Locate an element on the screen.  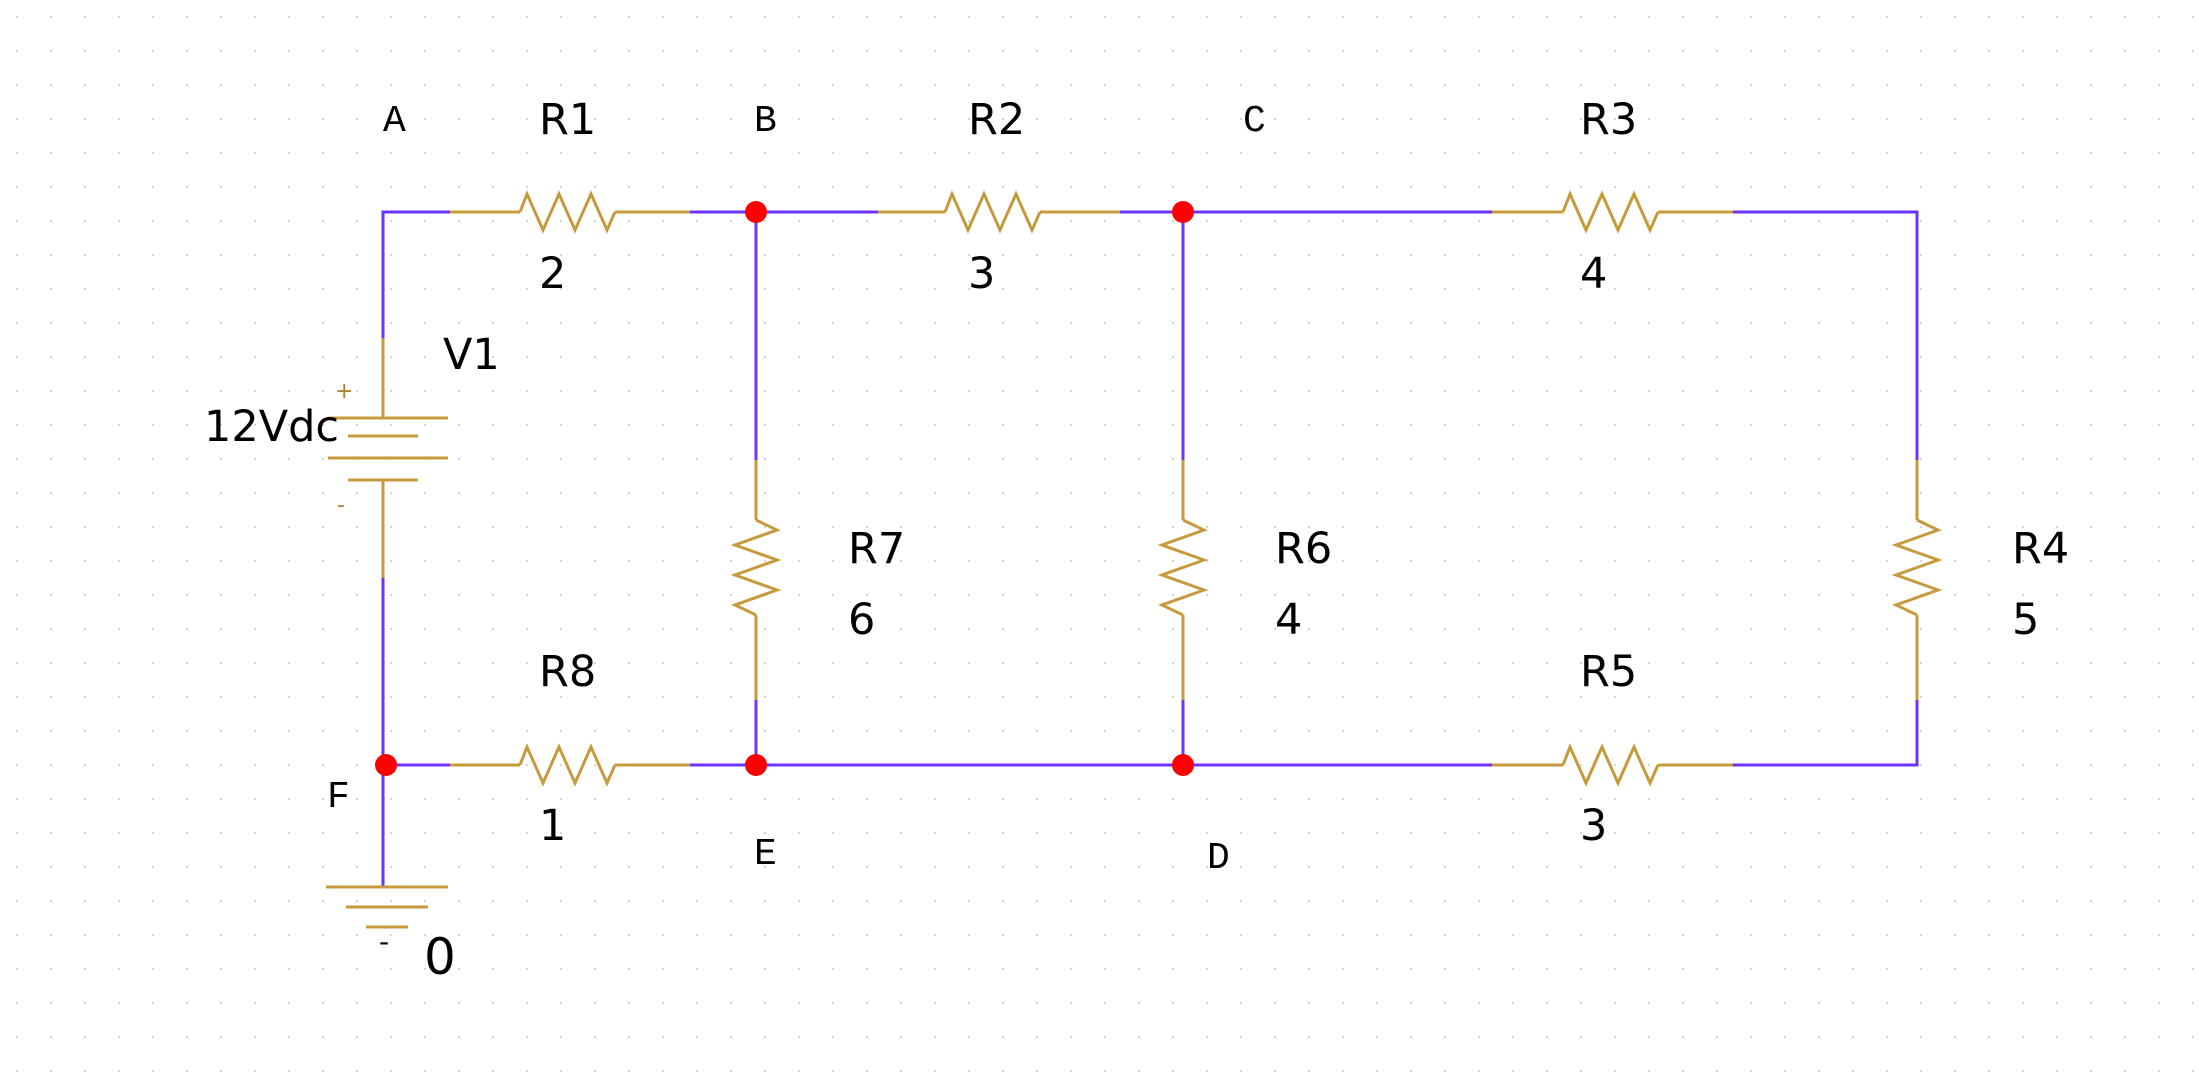
junction-c is located at coordinates (1183, 212).